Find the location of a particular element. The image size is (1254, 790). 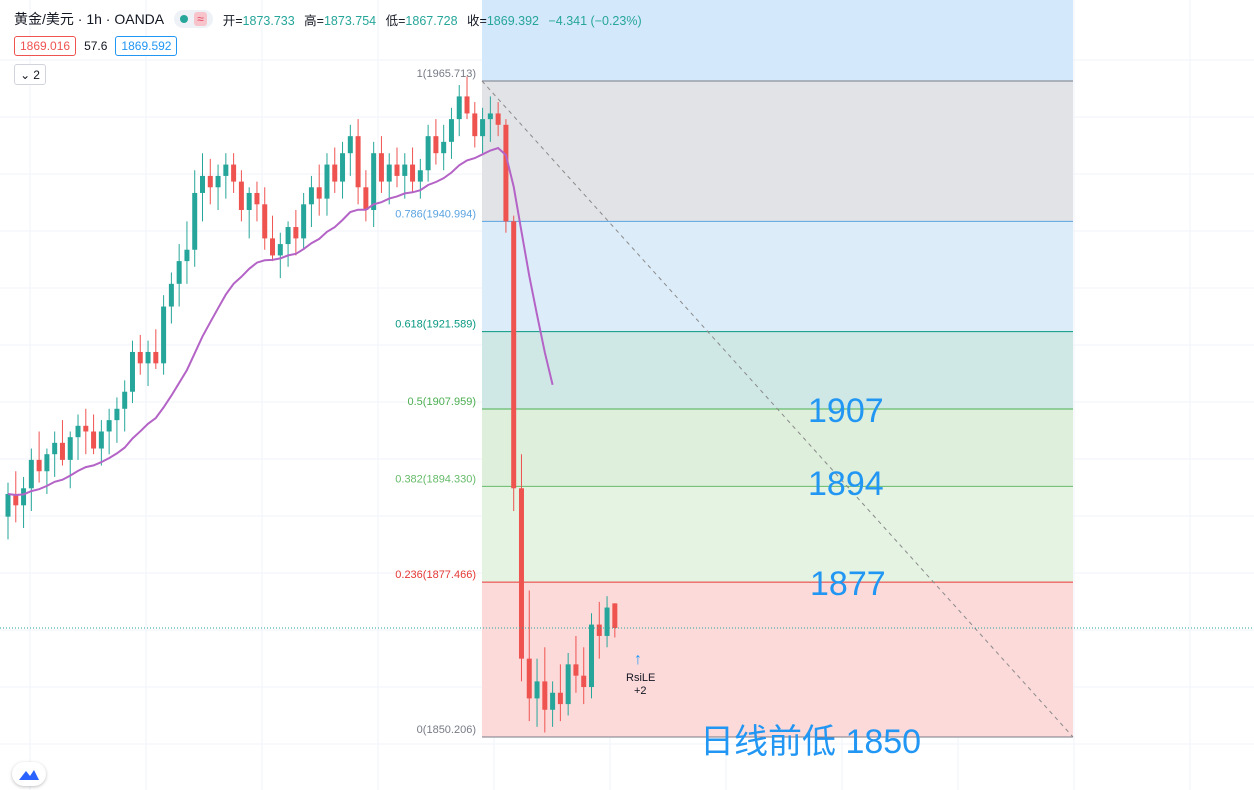

low-value: 1867.728 is located at coordinates (431, 20).